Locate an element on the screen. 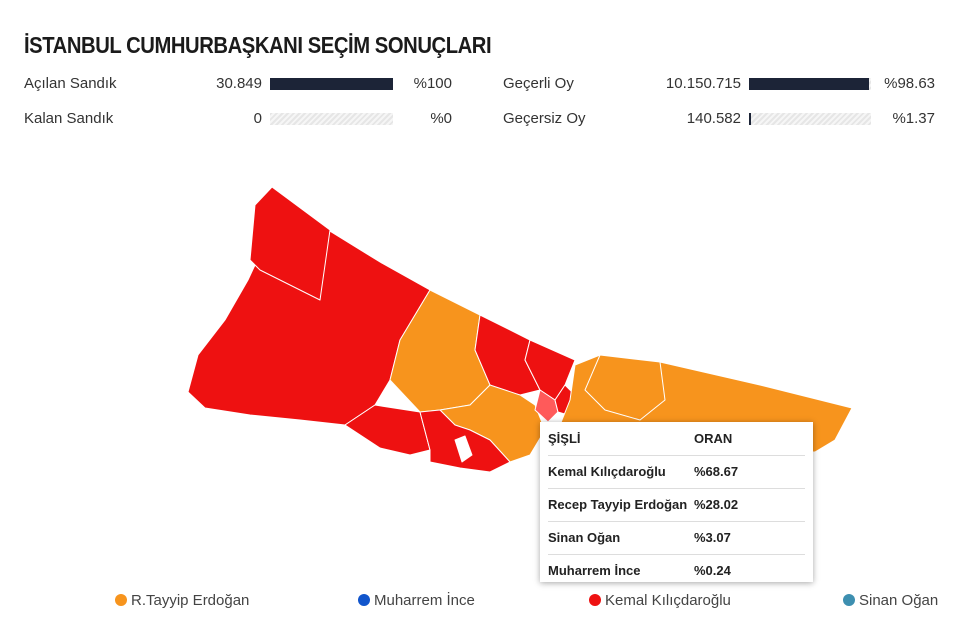 This screenshot has width=960, height=640. stat-percent: %100 is located at coordinates (432, 83).